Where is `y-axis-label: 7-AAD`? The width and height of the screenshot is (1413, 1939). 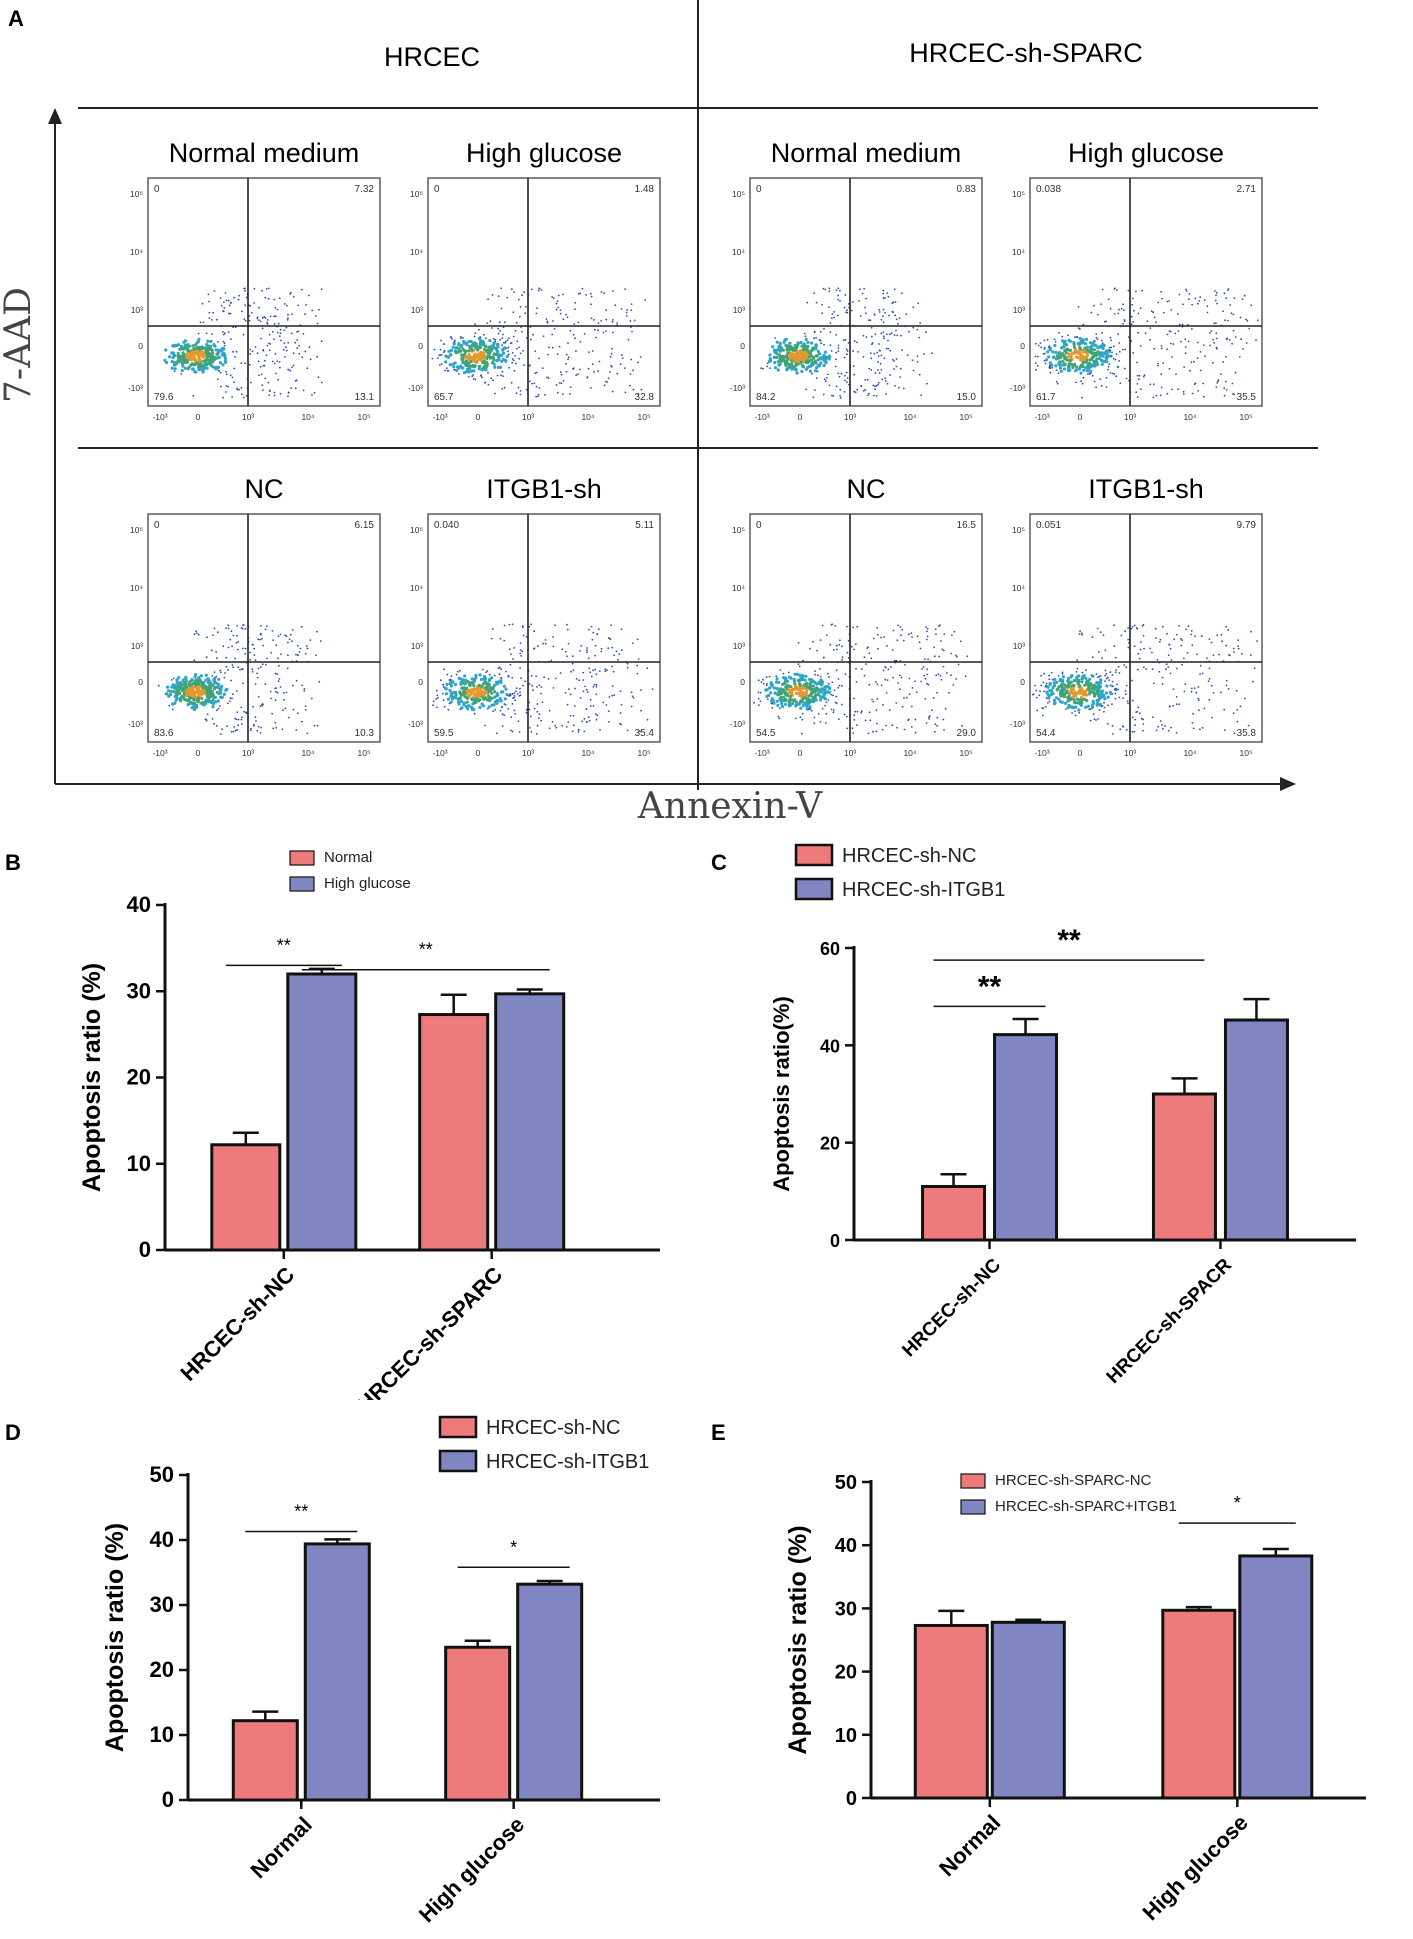 y-axis-label: 7-AAD is located at coordinates (19, 345).